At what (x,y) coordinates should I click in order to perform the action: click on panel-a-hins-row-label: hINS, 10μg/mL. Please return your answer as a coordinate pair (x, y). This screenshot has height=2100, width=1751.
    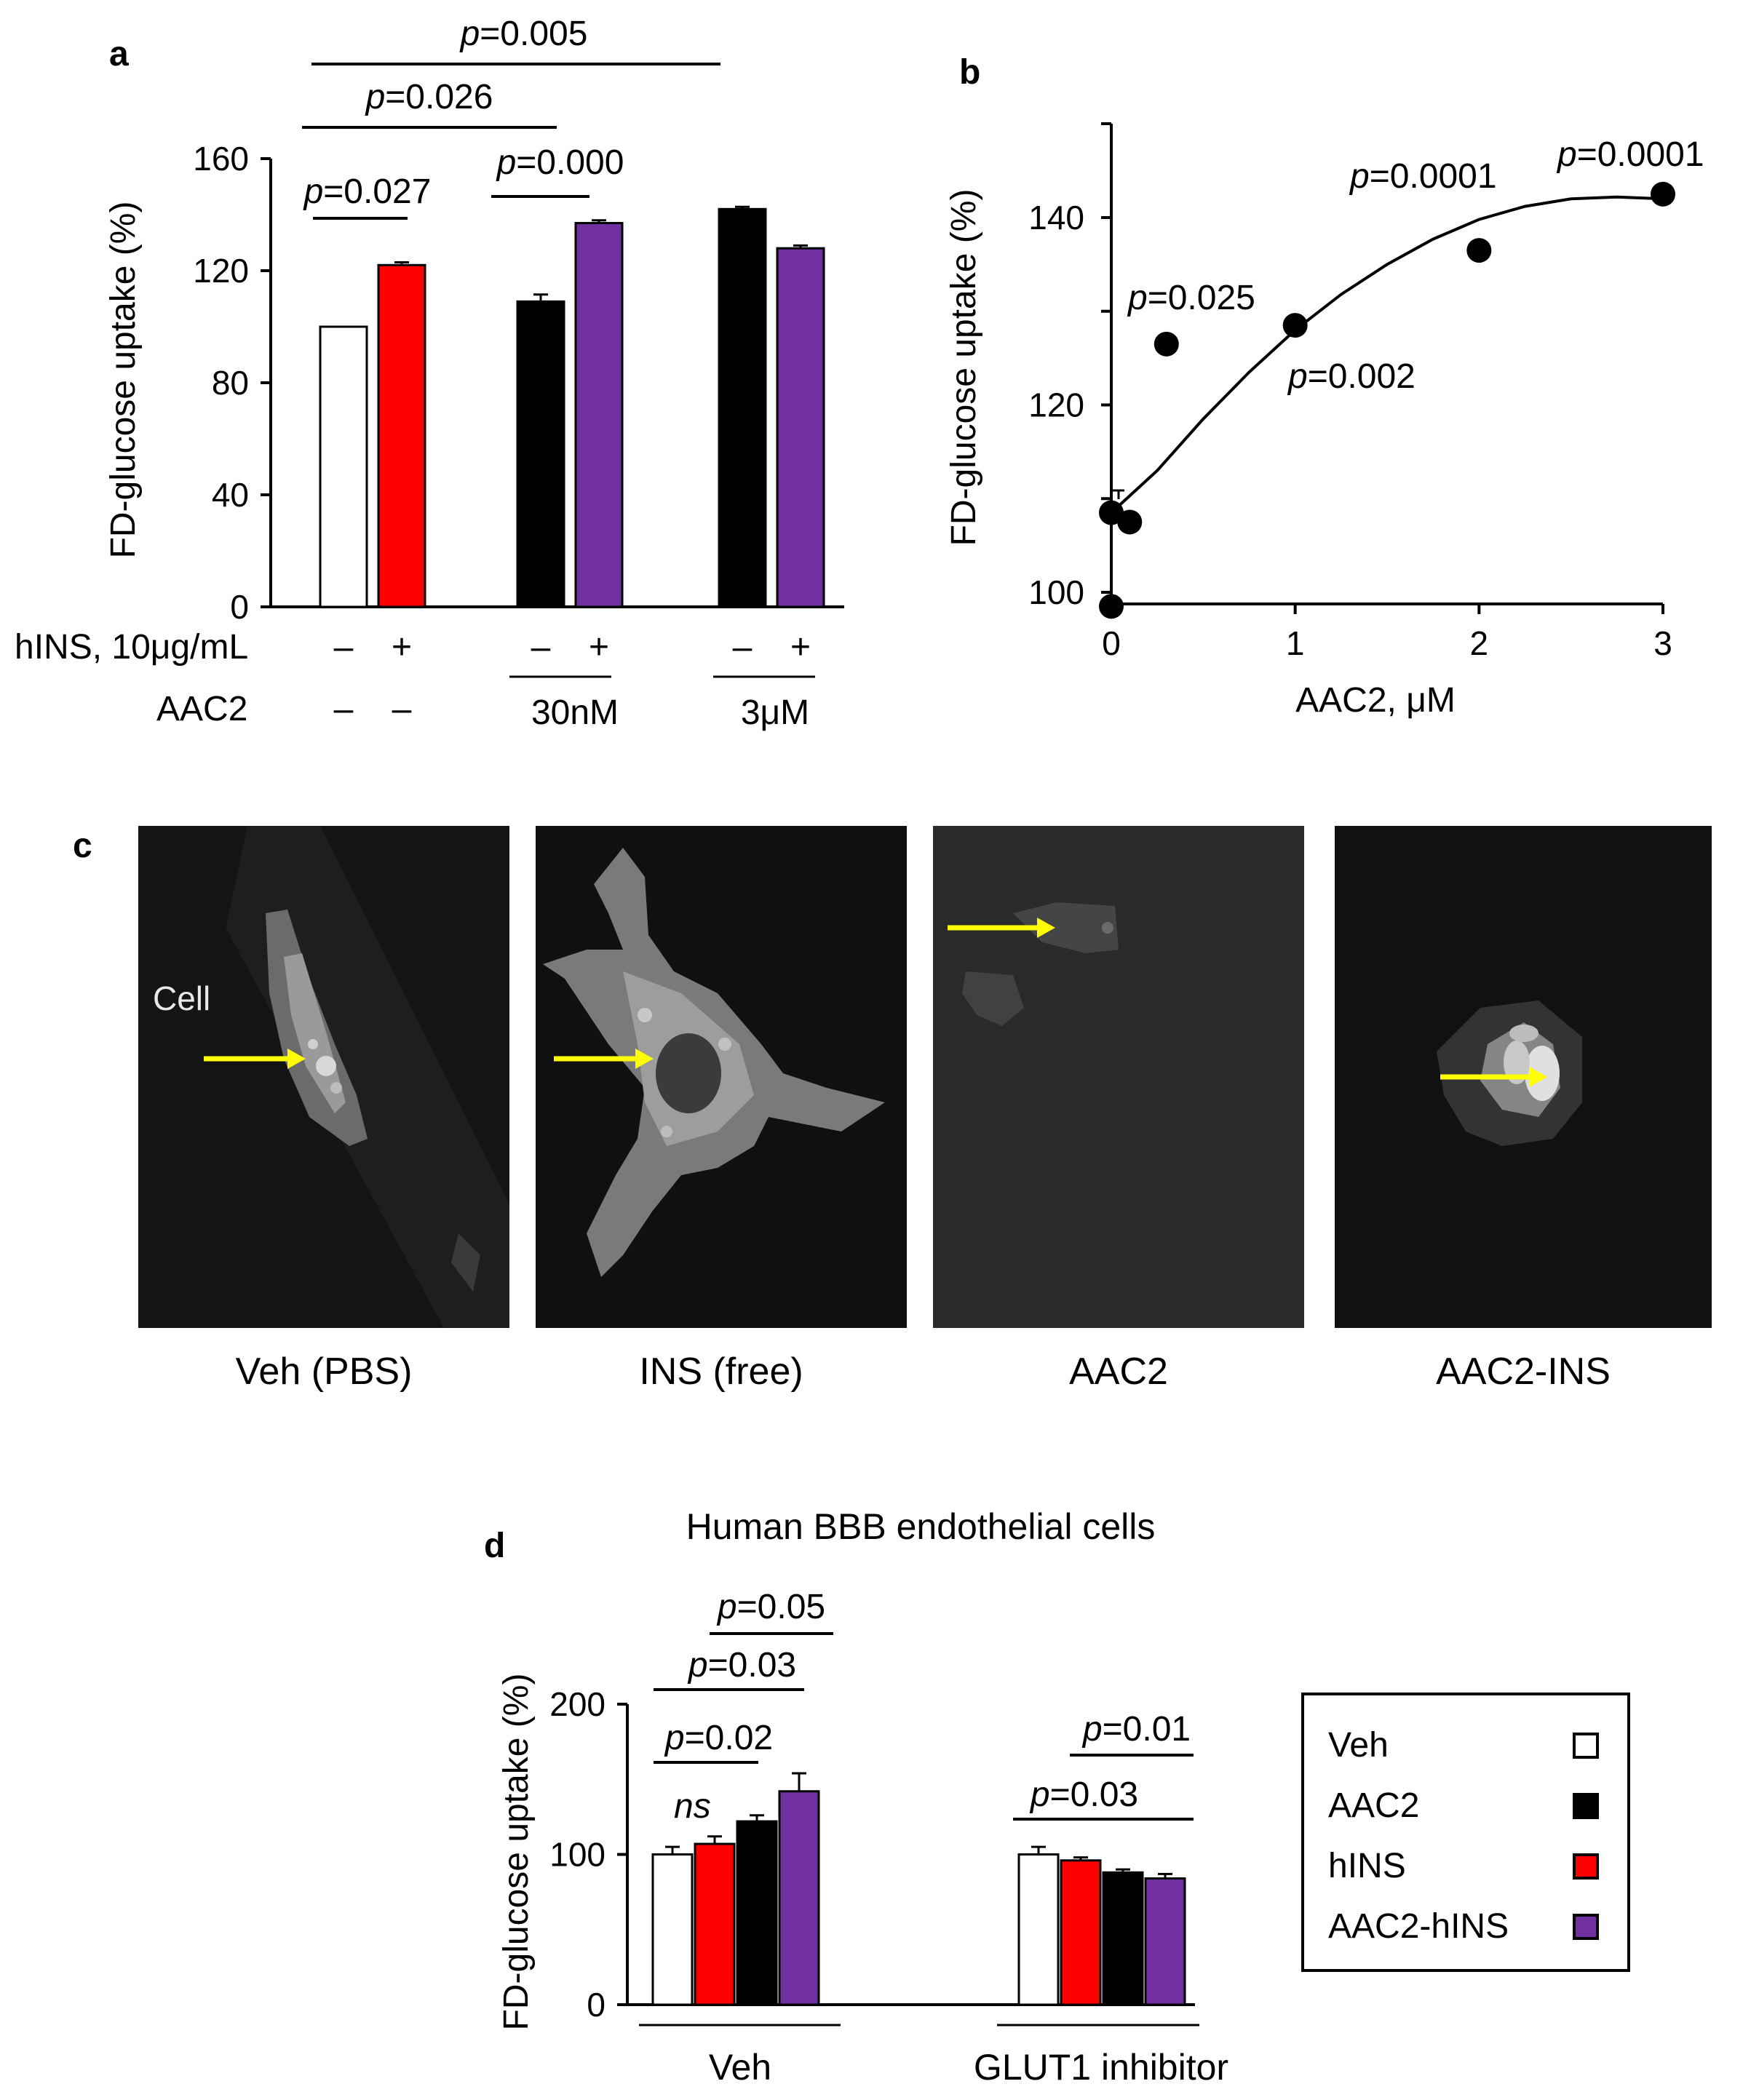
    Looking at the image, I should click on (131, 647).